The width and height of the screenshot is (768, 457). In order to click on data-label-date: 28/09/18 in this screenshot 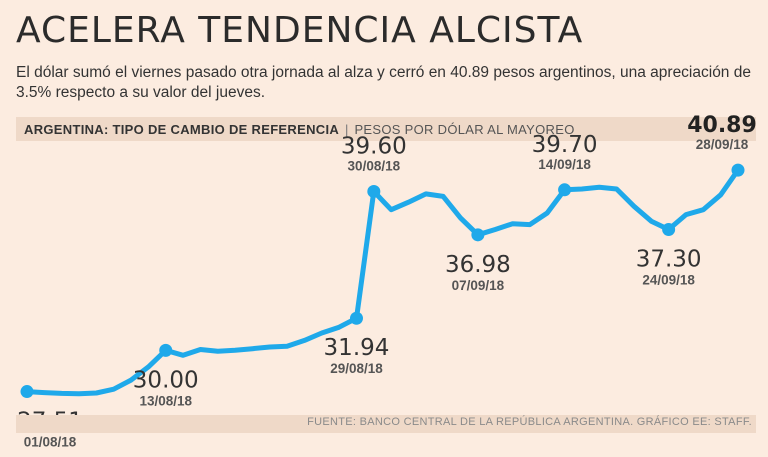, I will do `click(722, 144)`.